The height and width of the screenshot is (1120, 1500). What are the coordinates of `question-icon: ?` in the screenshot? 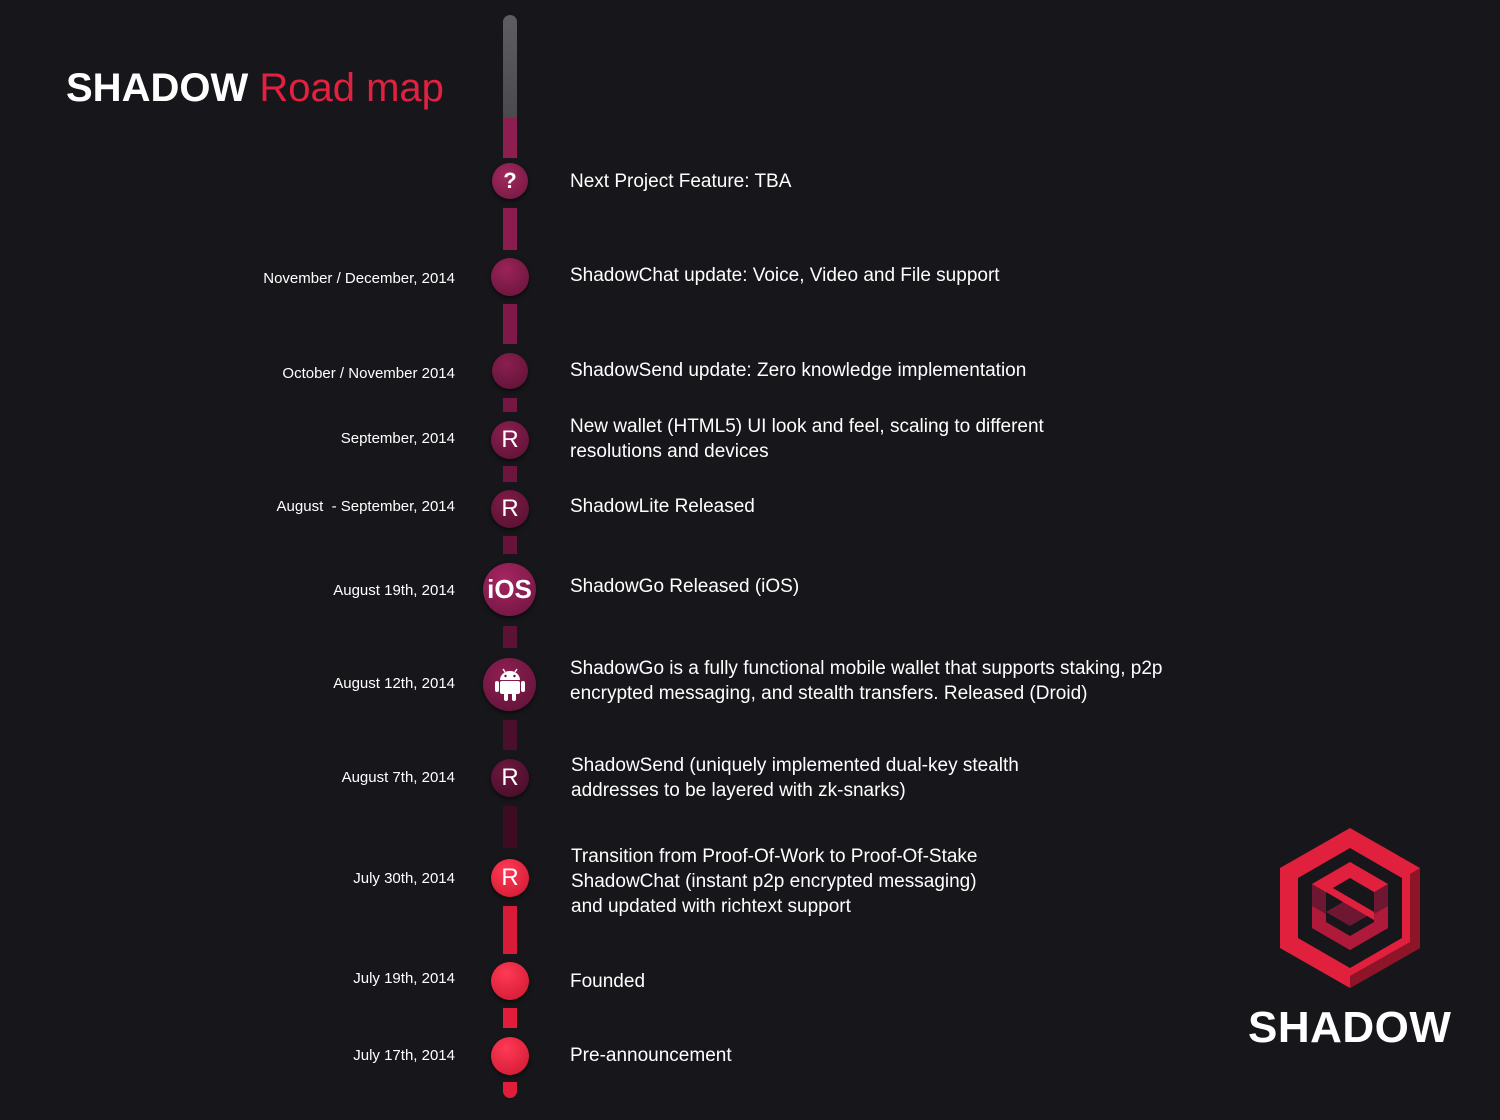 It's located at (510, 181).